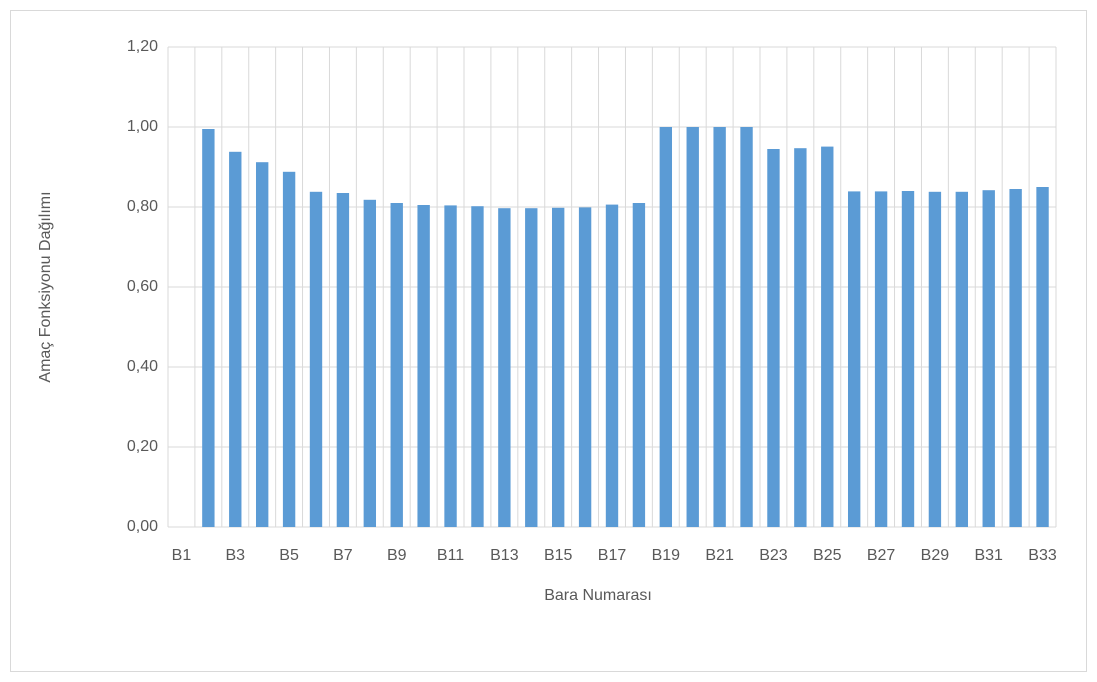  What do you see at coordinates (45, 286) in the screenshot?
I see `y-axis-label: Amaç Fonksiyonu Dağılımı` at bounding box center [45, 286].